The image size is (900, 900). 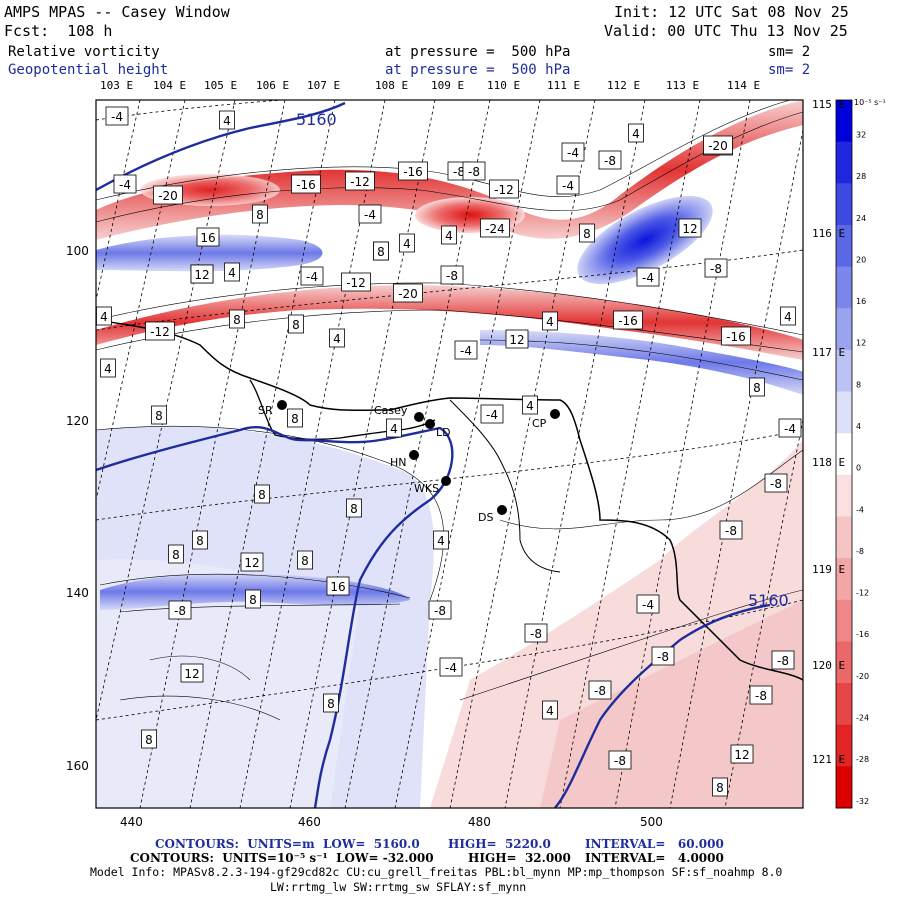 What do you see at coordinates (273, 85) in the screenshot?
I see `lon-label-106: 106 E` at bounding box center [273, 85].